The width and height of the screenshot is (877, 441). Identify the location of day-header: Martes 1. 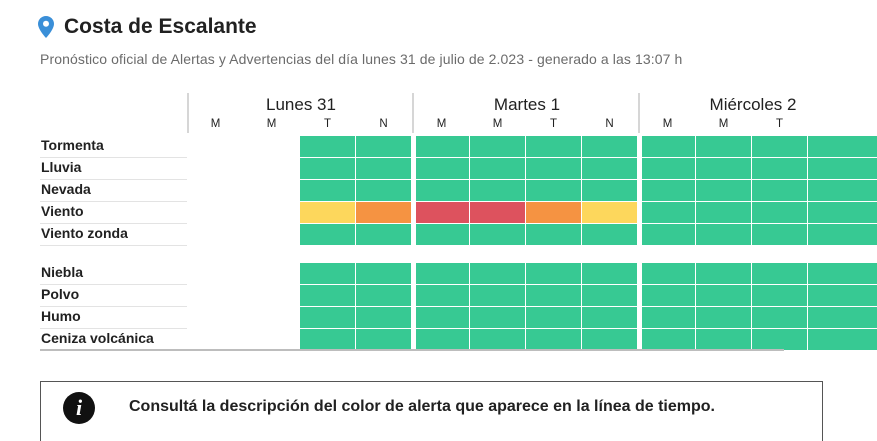
(527, 104).